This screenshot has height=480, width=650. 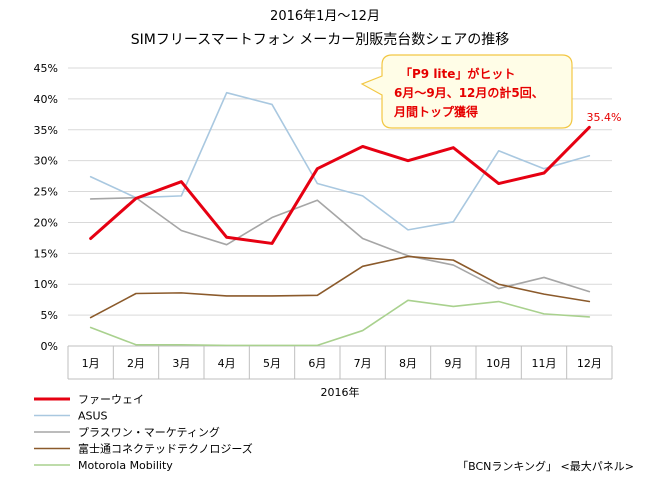 I want to click on x-axis-label: 2016年, so click(x=340, y=392).